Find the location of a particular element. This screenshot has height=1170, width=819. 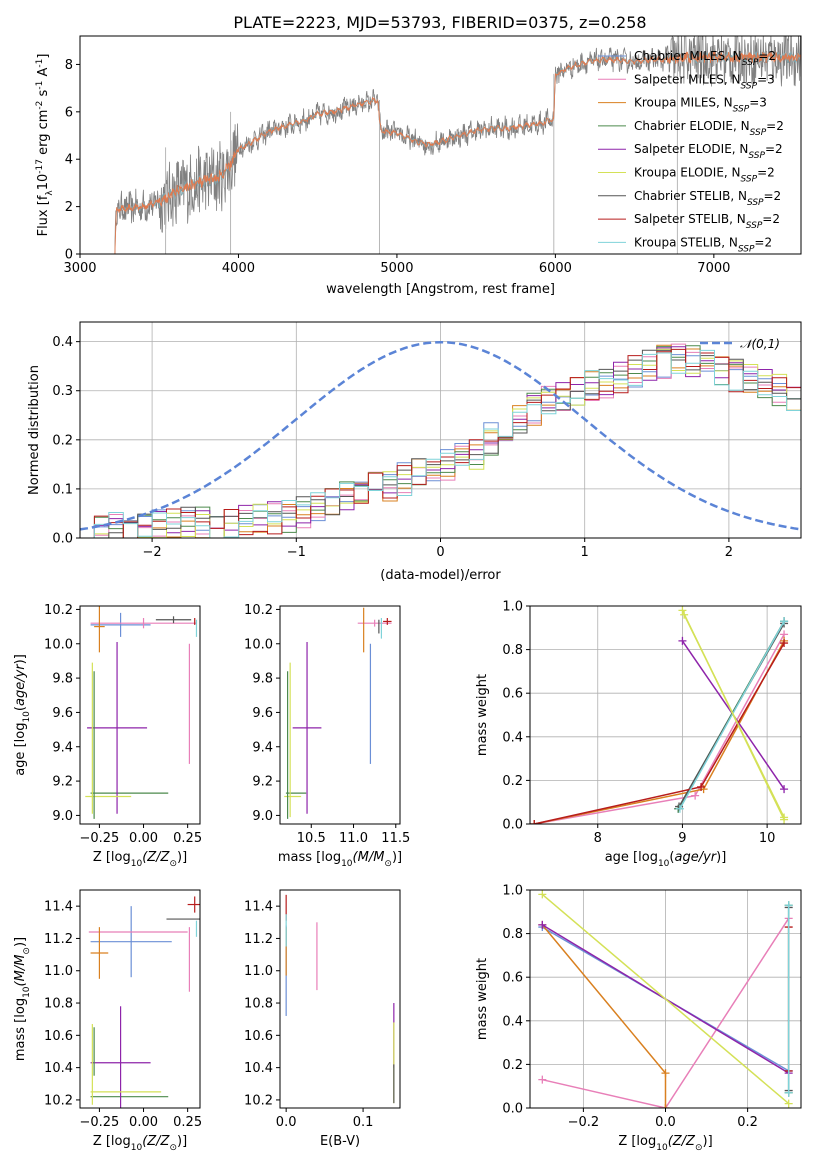

age-vs-Z-ytick-label: 10.2 is located at coordinates (58, 610).